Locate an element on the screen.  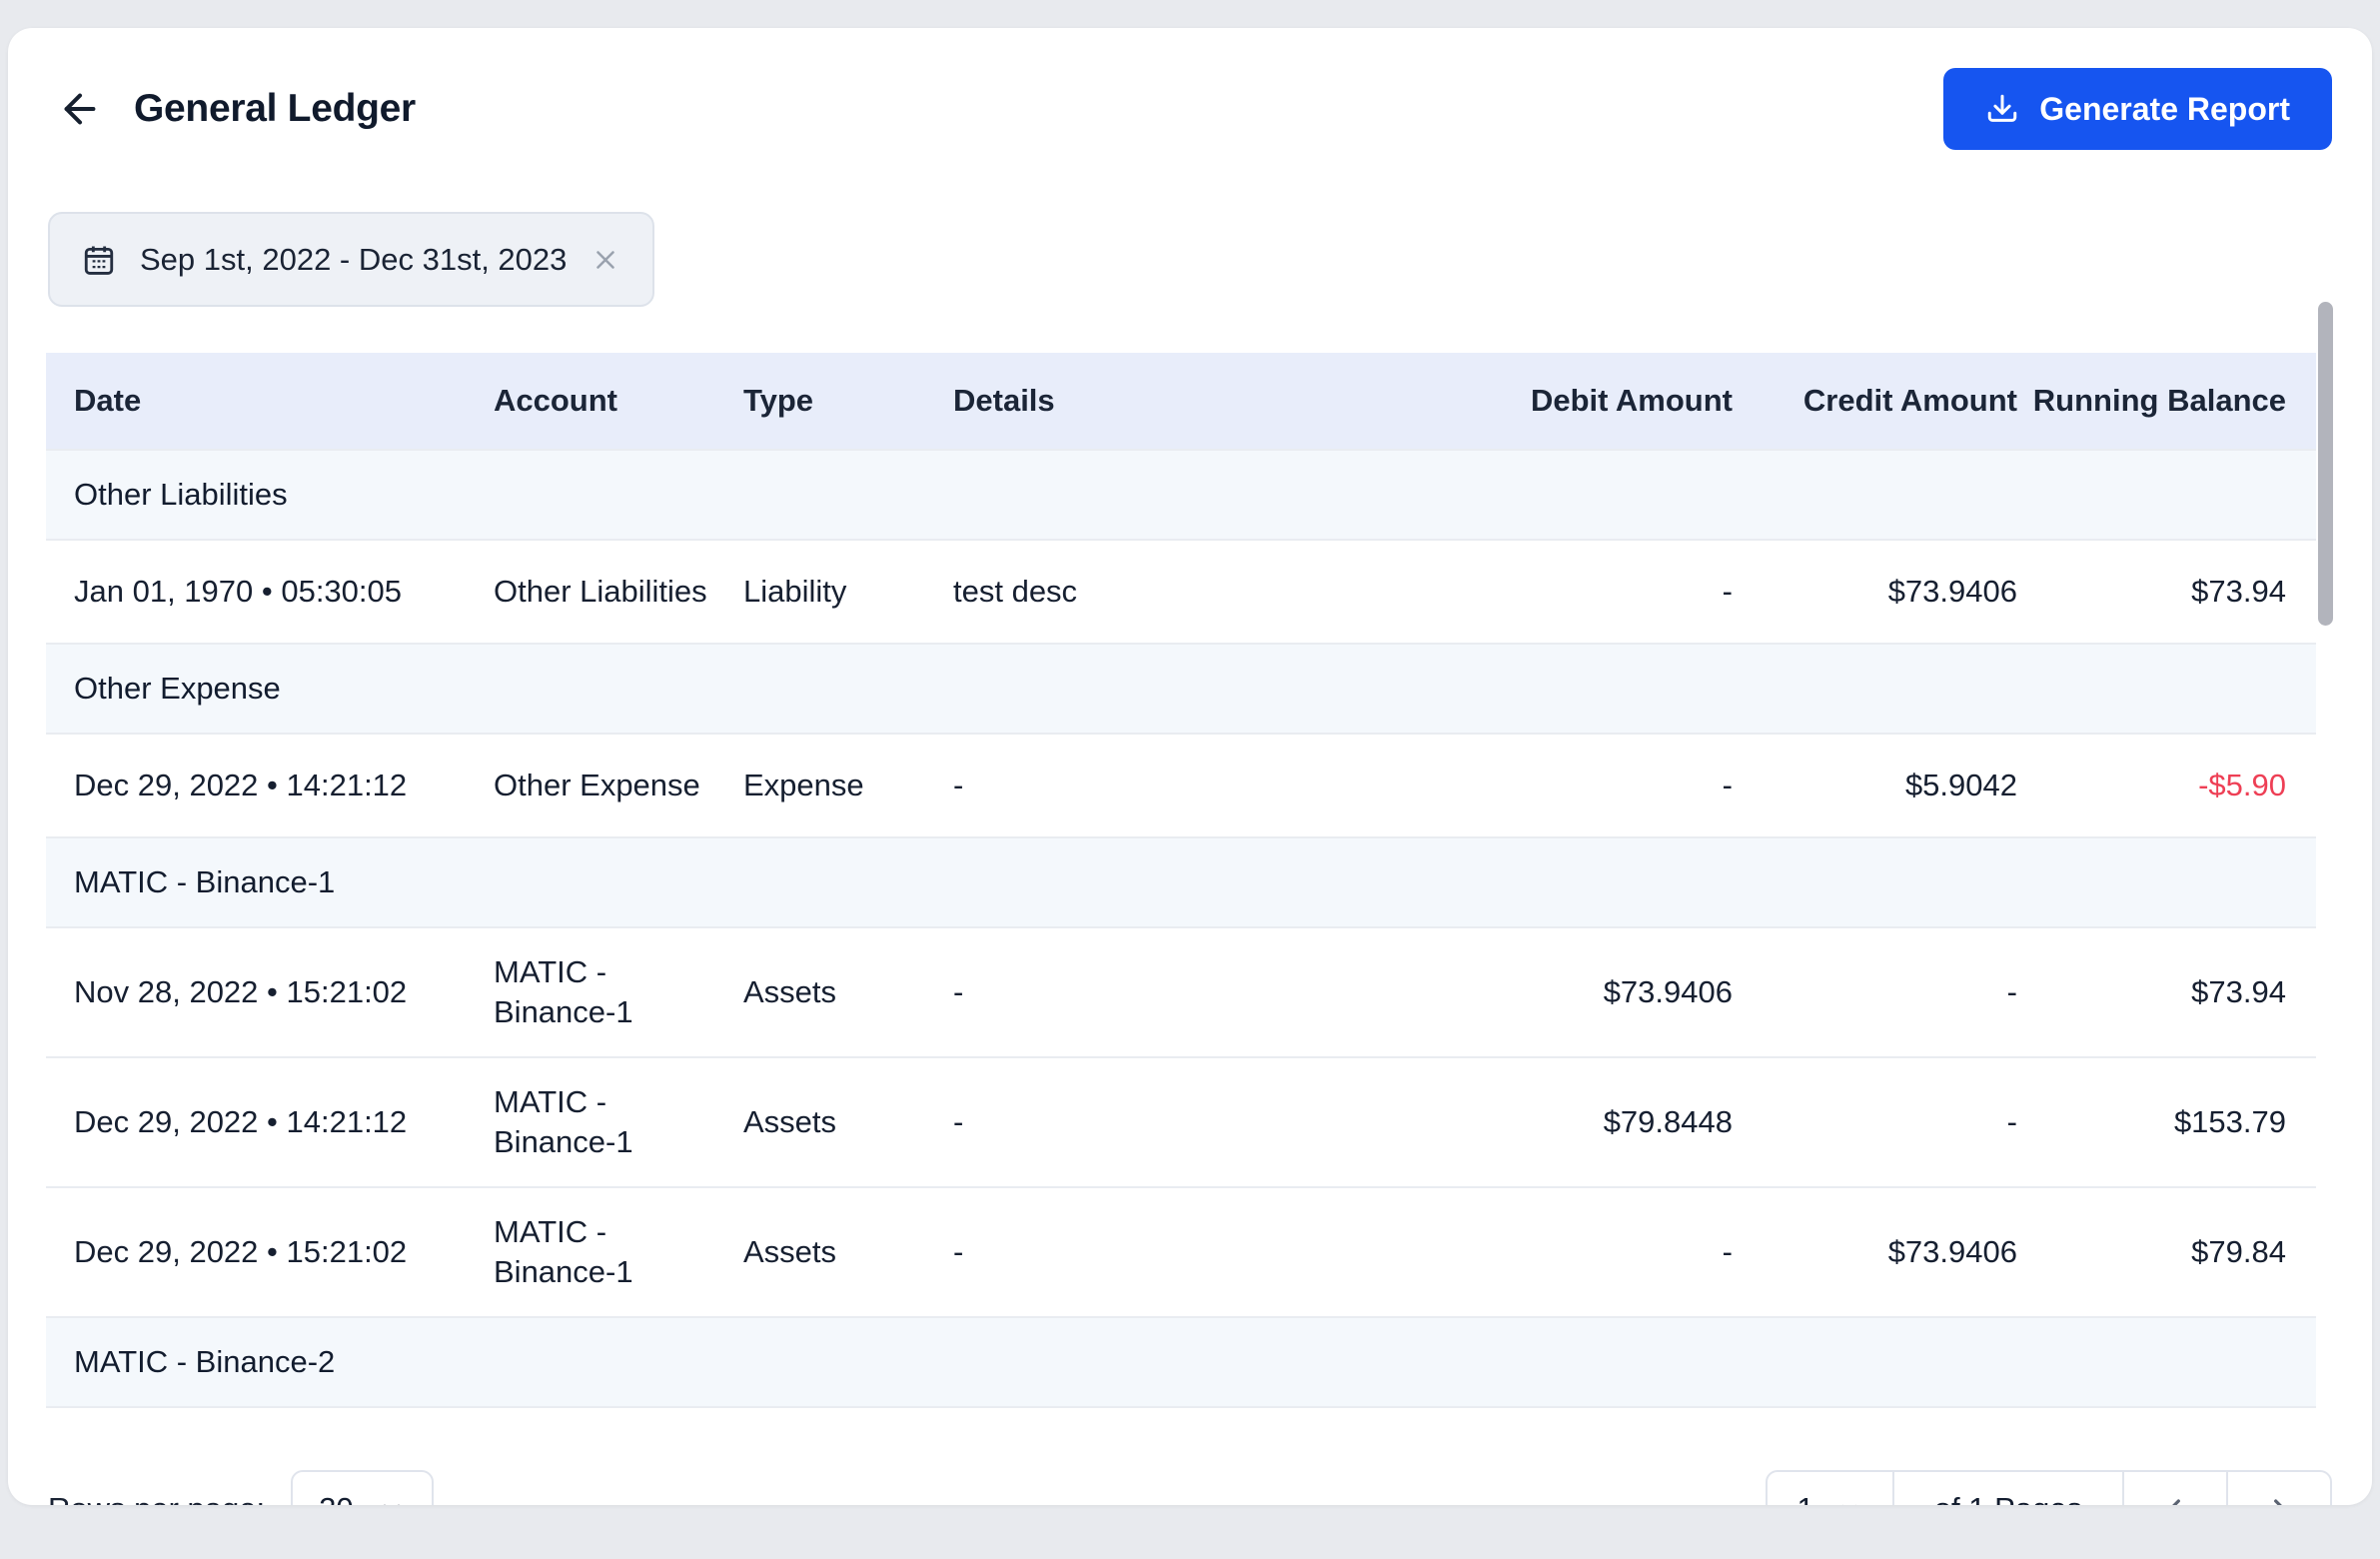
rows-per-page-label: Rows per page: is located at coordinates (156, 1498).